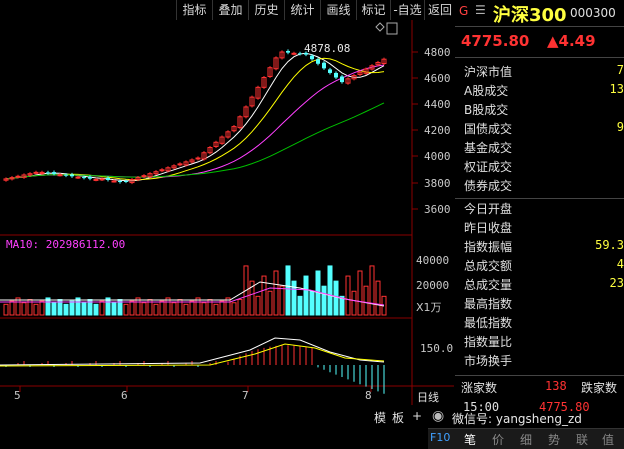 This screenshot has height=449, width=624. I want to click on stat-row: 基金成交, so click(539, 147).